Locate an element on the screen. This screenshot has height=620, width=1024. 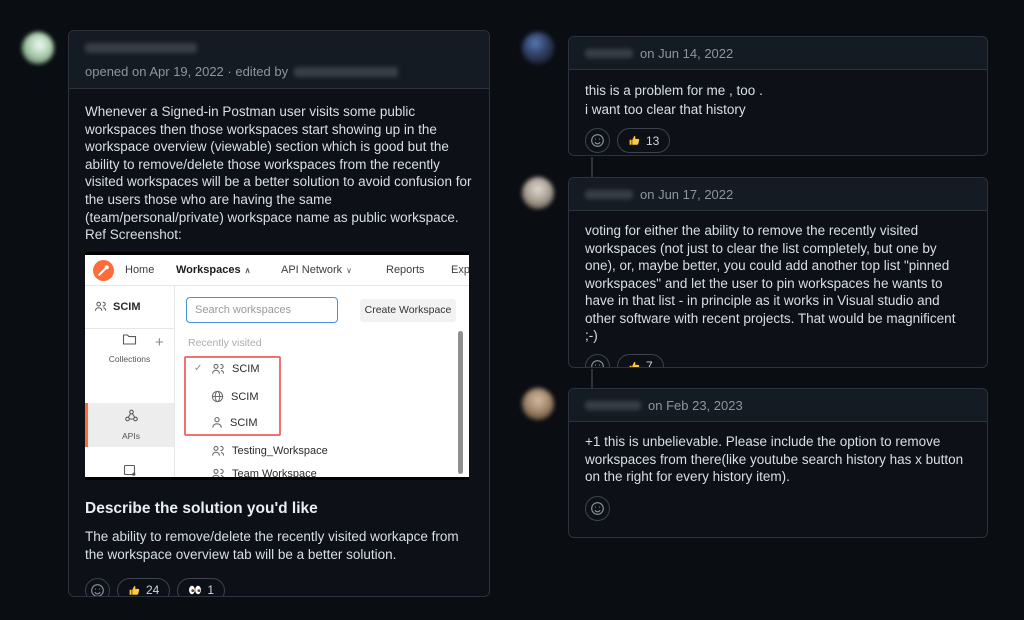
comment-1-avatar is located at coordinates (538, 48).